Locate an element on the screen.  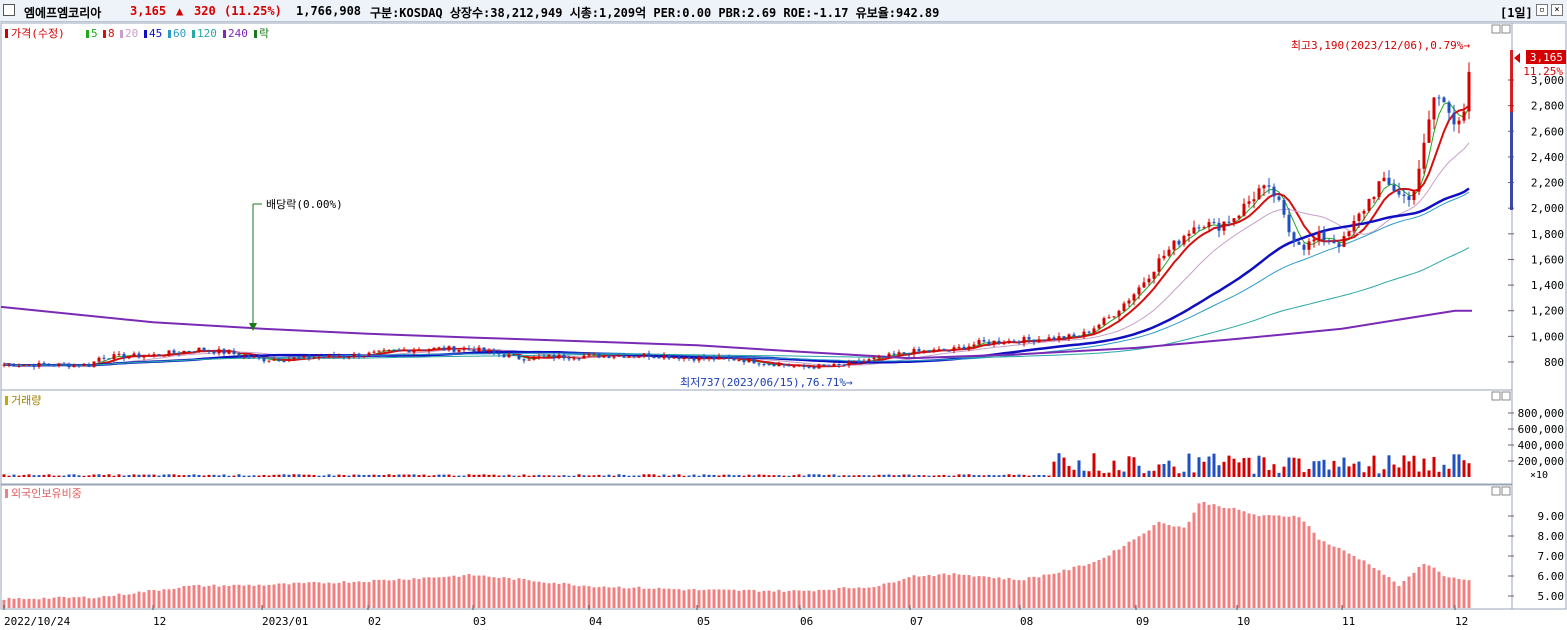
foreign-panel-max-icon is located at coordinates (1496, 491).